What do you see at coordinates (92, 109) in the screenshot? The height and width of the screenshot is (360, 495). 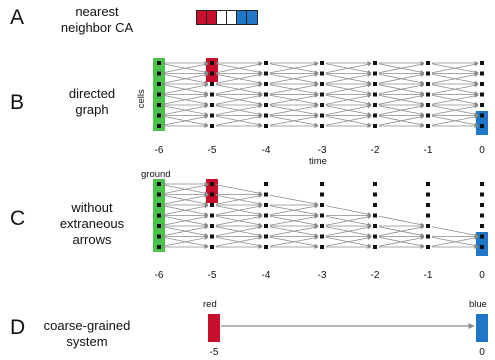 I see `caption-b-line-2: graph` at bounding box center [92, 109].